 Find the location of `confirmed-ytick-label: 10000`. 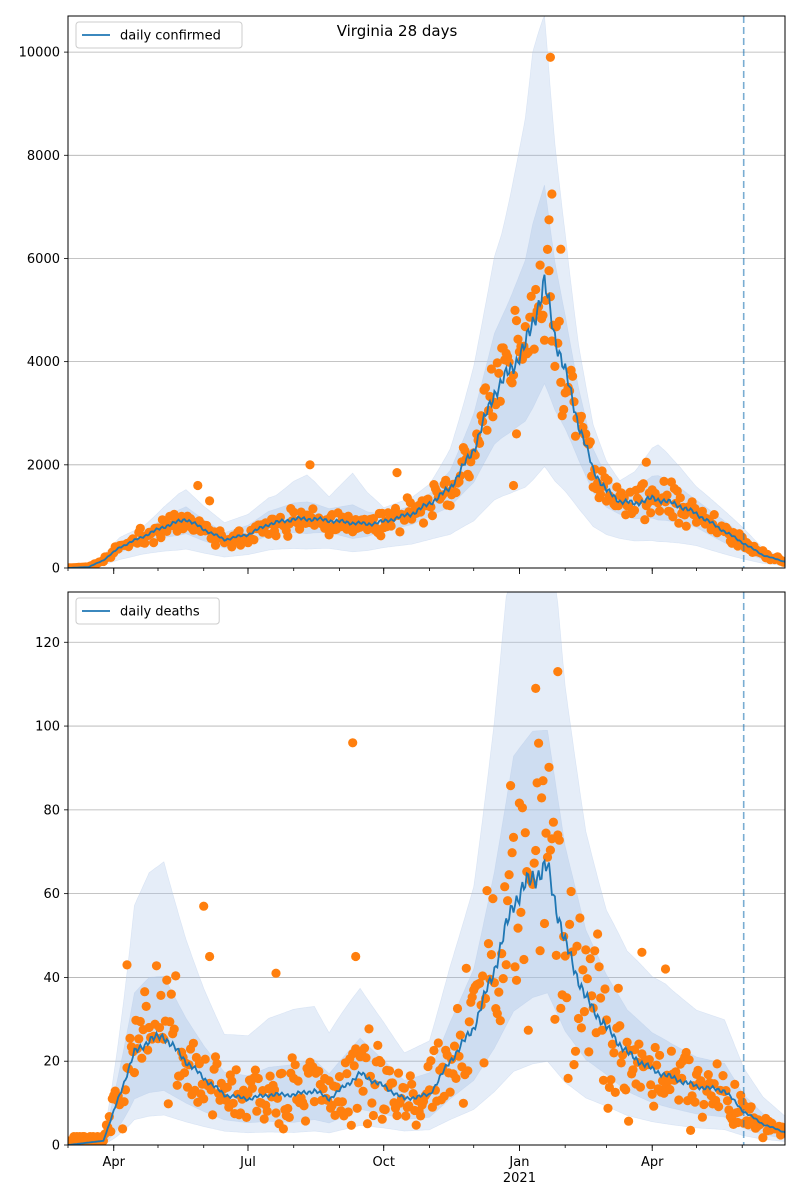

confirmed-ytick-label: 10000 is located at coordinates (39, 53).